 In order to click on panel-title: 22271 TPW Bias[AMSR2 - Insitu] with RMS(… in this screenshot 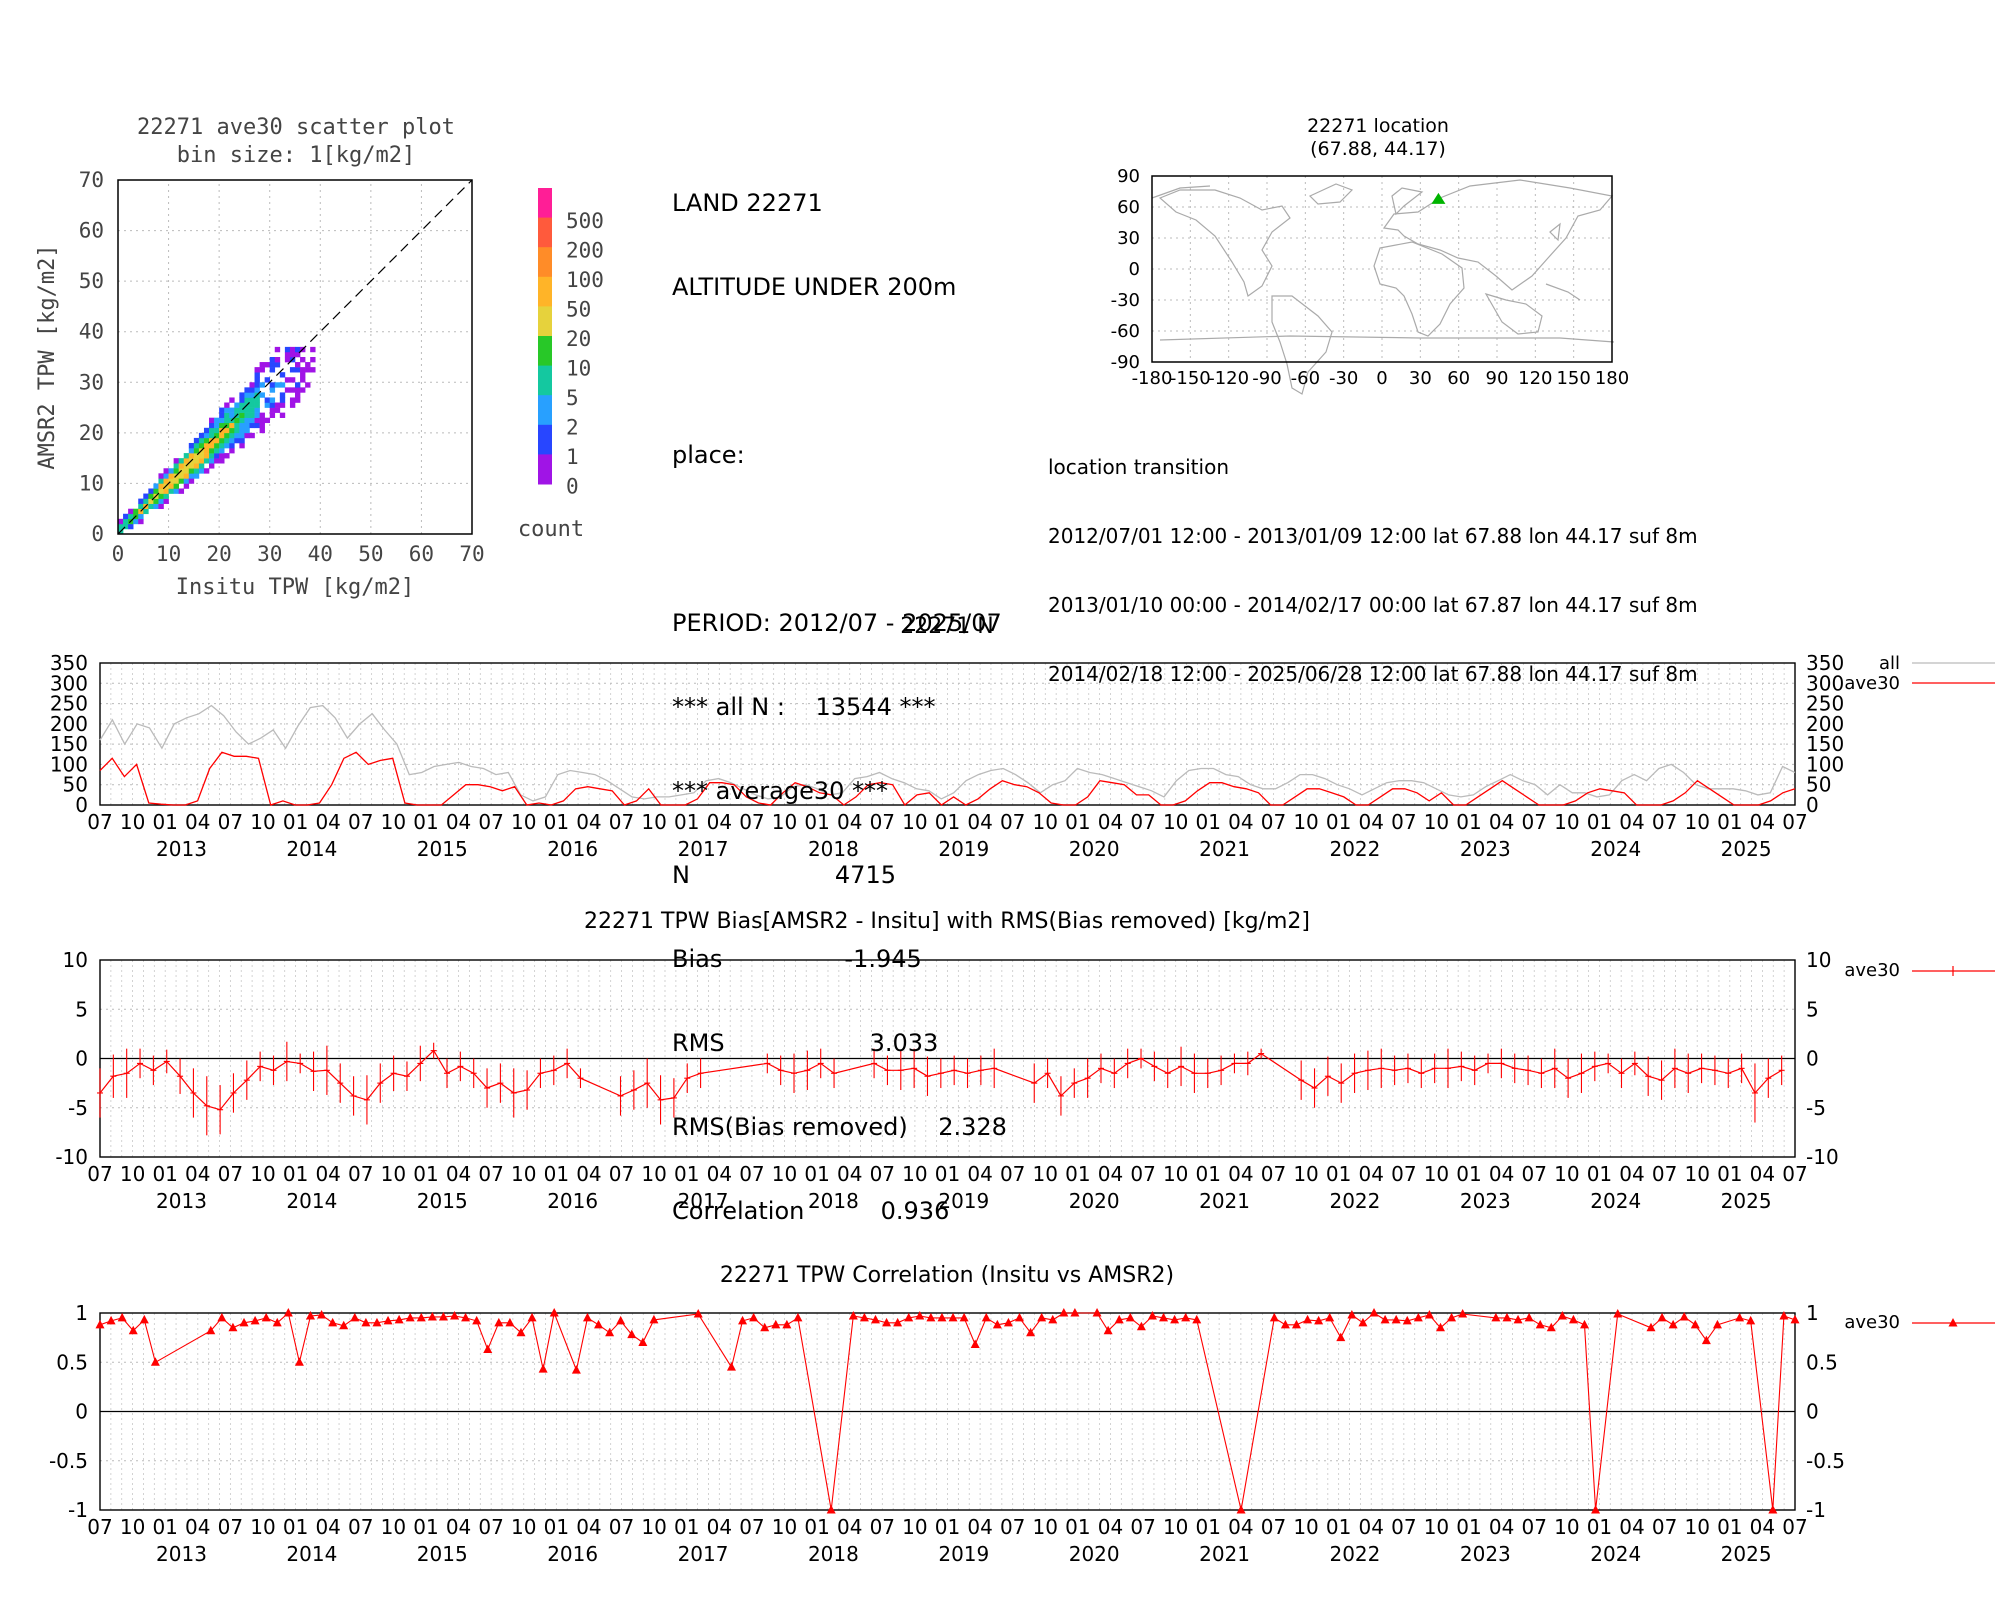, I will do `click(947, 921)`.